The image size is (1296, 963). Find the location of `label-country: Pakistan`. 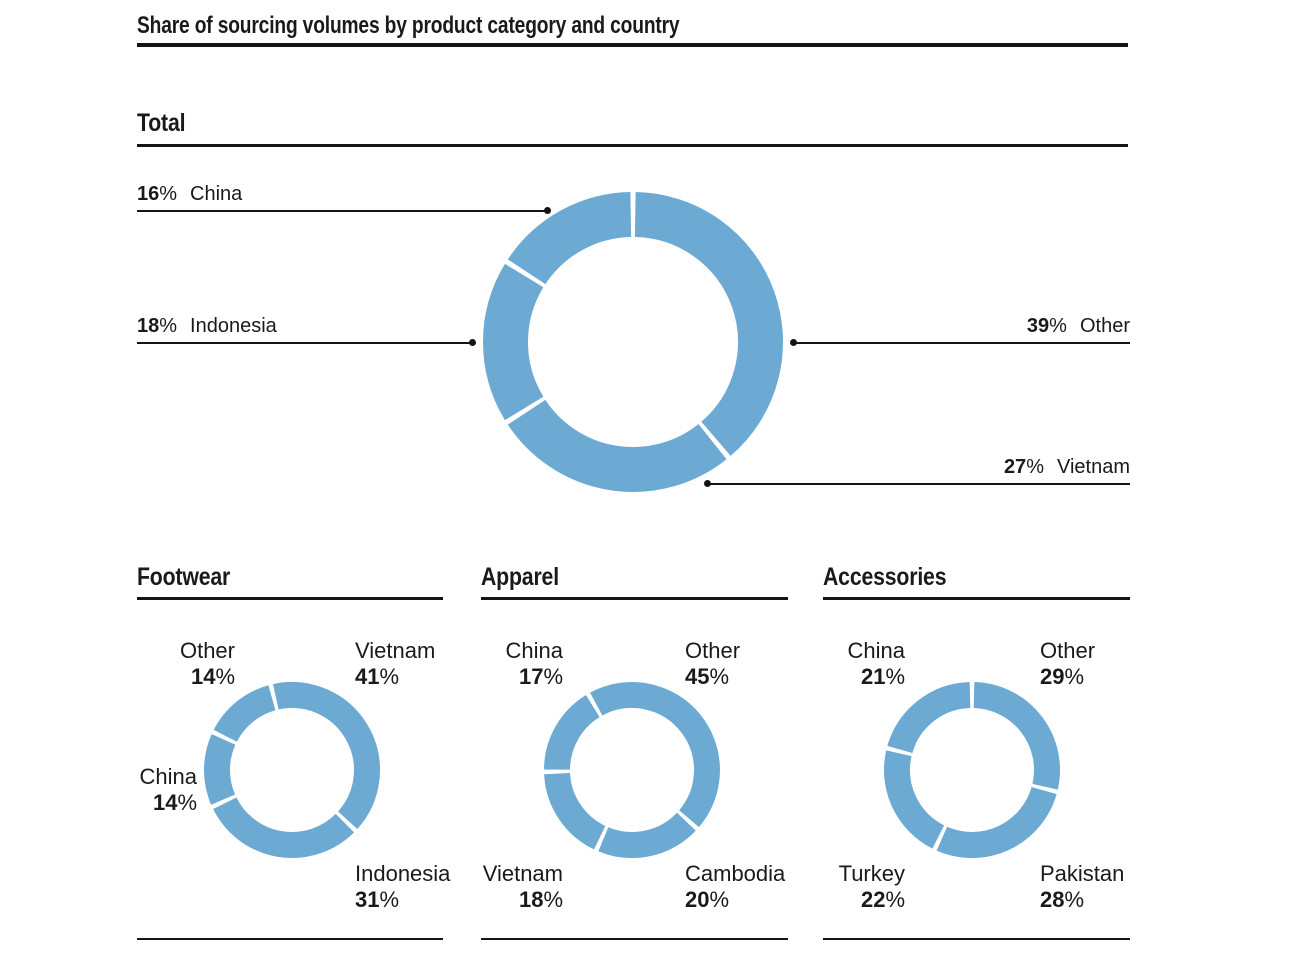

label-country: Pakistan is located at coordinates (1082, 873).